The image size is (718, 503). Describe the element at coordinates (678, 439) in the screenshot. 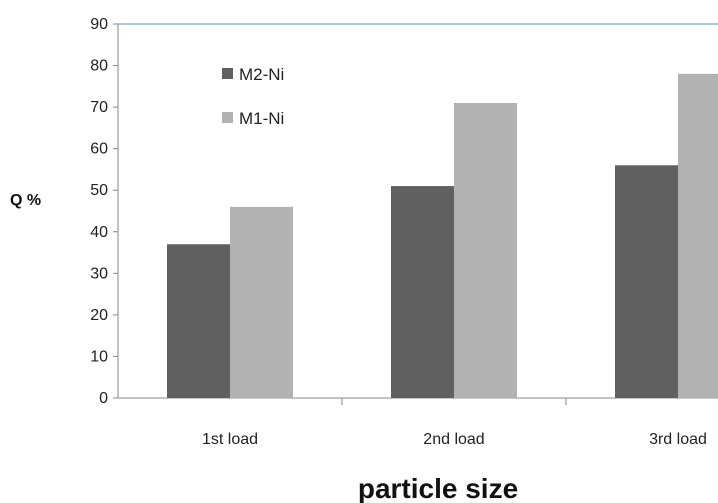

I see `x-tick-label: 3rd load` at that location.